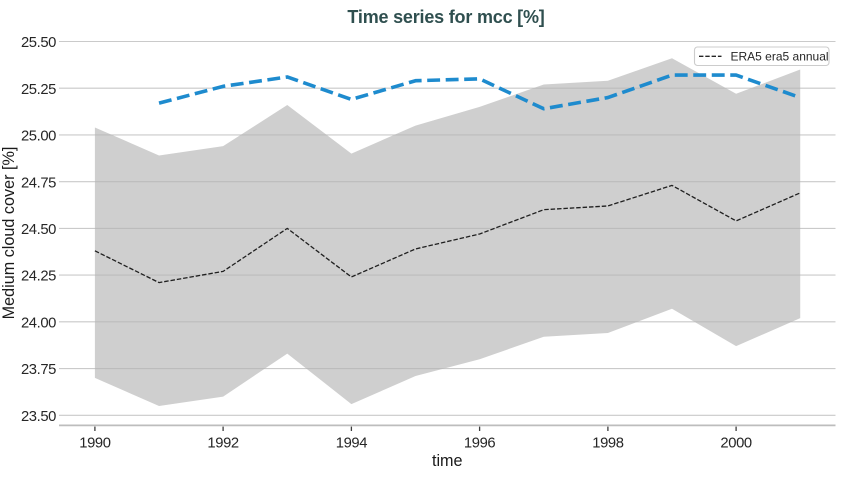 Image resolution: width=844 pixels, height=478 pixels. I want to click on legend-box, so click(761, 56).